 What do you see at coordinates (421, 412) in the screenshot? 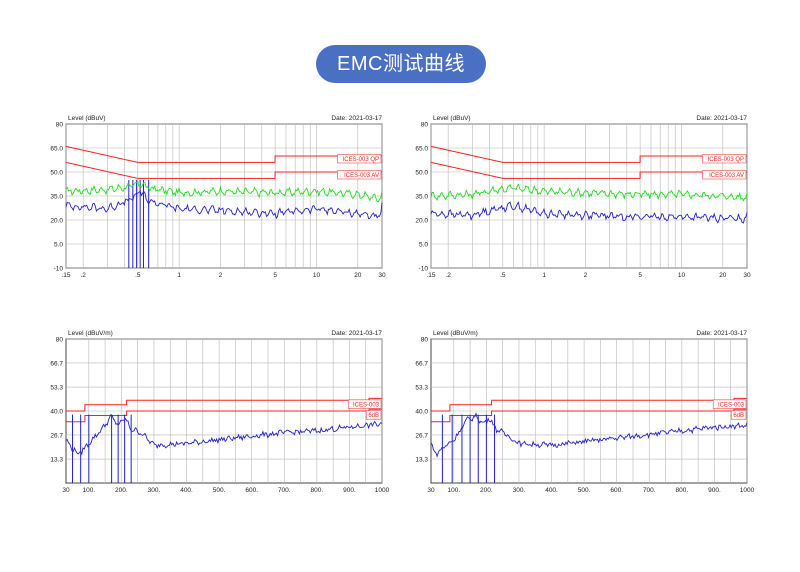
I see `y-tick-label: 40.0` at bounding box center [421, 412].